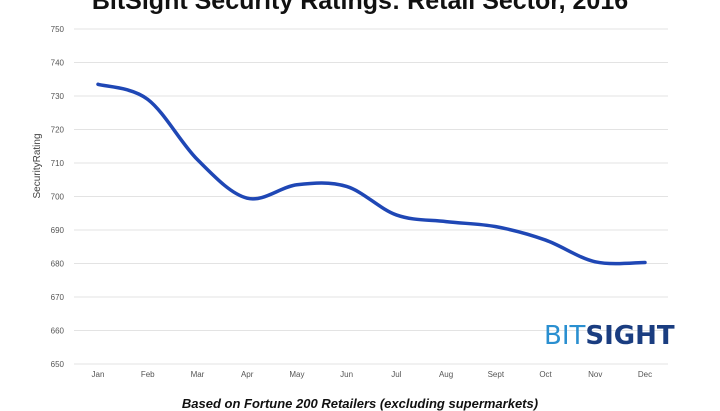  I want to click on data-point-nov, so click(595, 262).